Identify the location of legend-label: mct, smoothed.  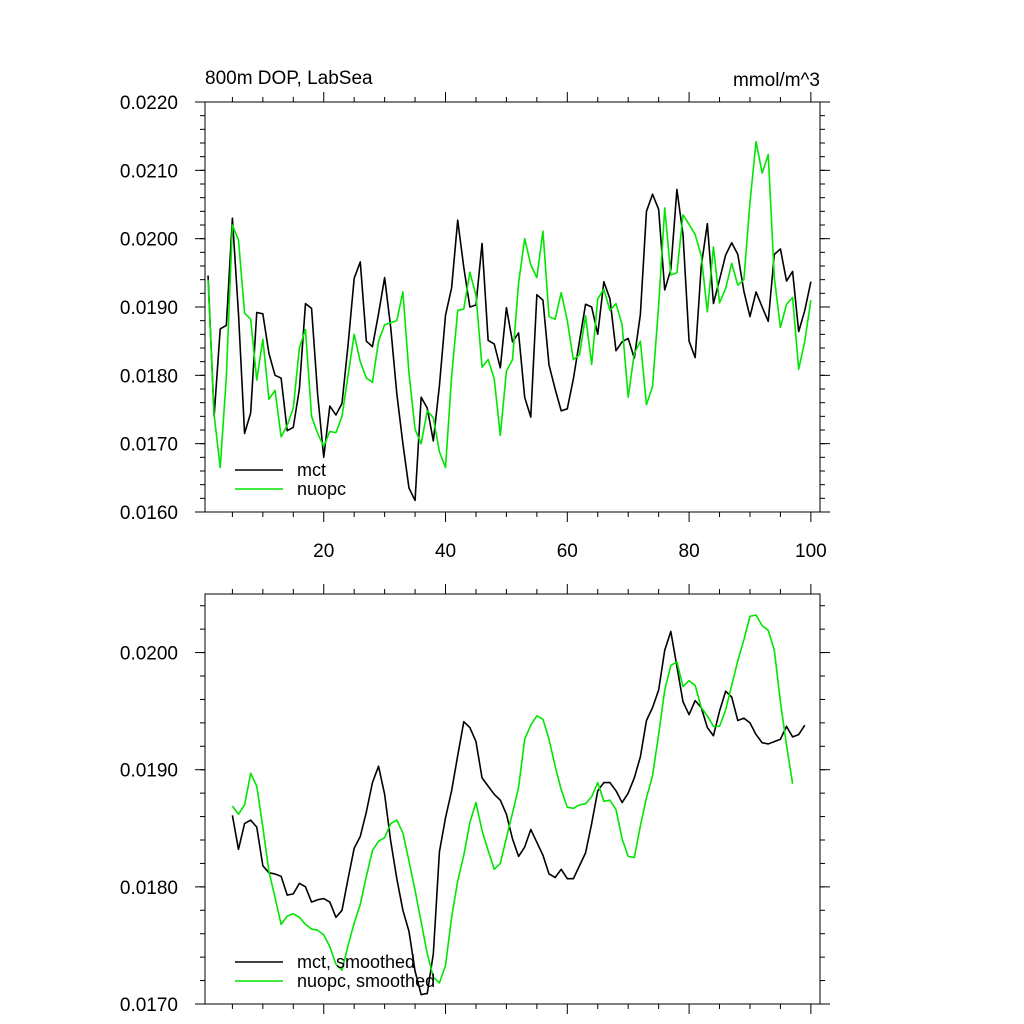
(356, 962).